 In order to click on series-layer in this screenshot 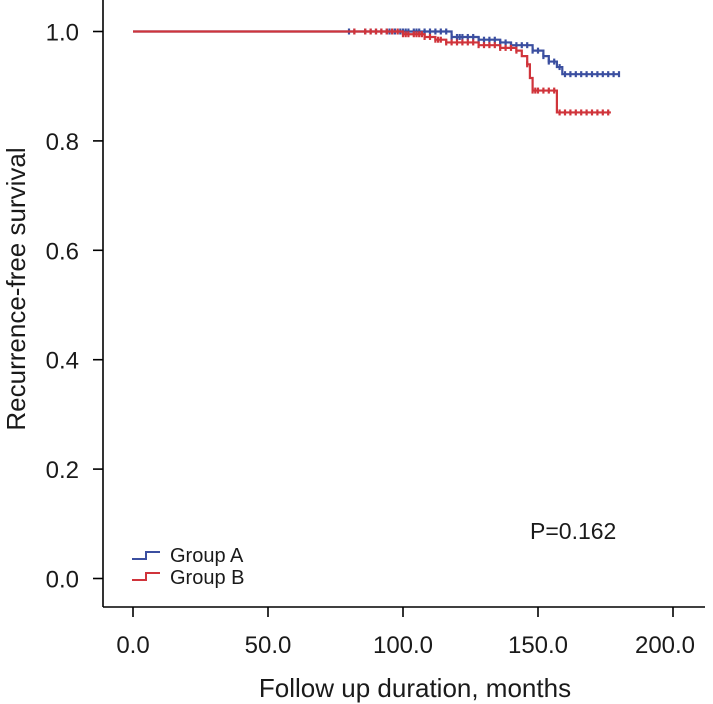, I will do `click(377, 72)`.